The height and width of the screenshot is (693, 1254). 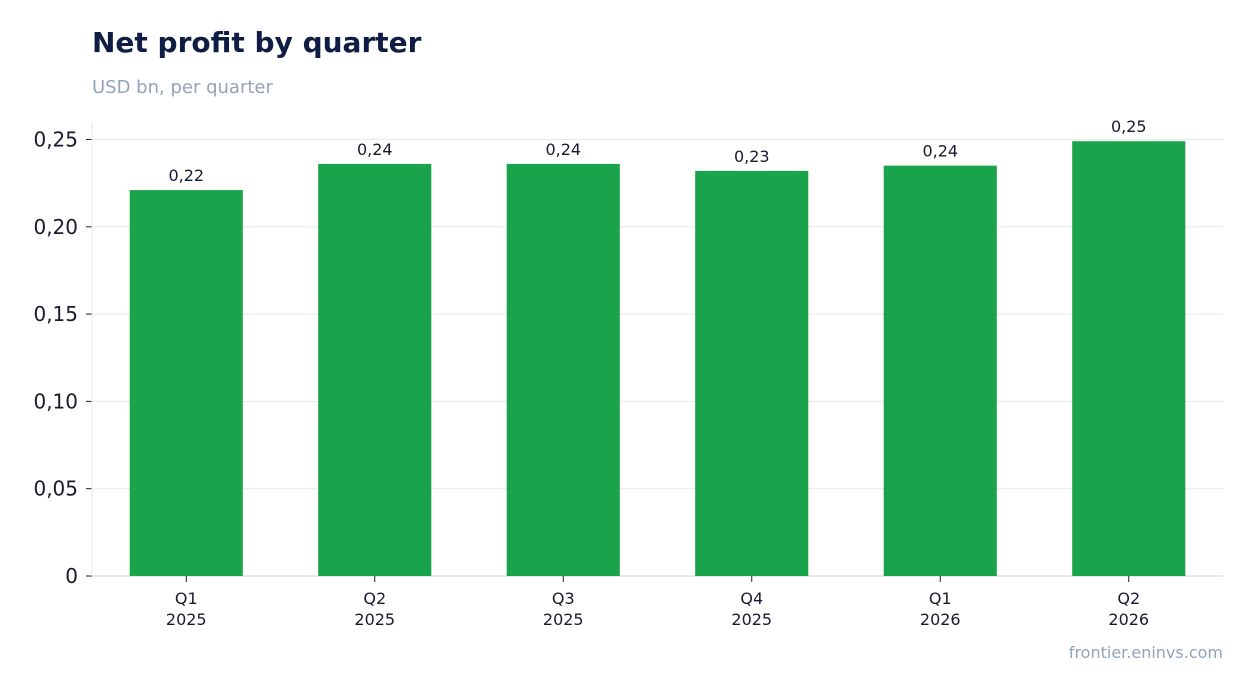 What do you see at coordinates (55, 227) in the screenshot?
I see `y-tick-label: 0,20` at bounding box center [55, 227].